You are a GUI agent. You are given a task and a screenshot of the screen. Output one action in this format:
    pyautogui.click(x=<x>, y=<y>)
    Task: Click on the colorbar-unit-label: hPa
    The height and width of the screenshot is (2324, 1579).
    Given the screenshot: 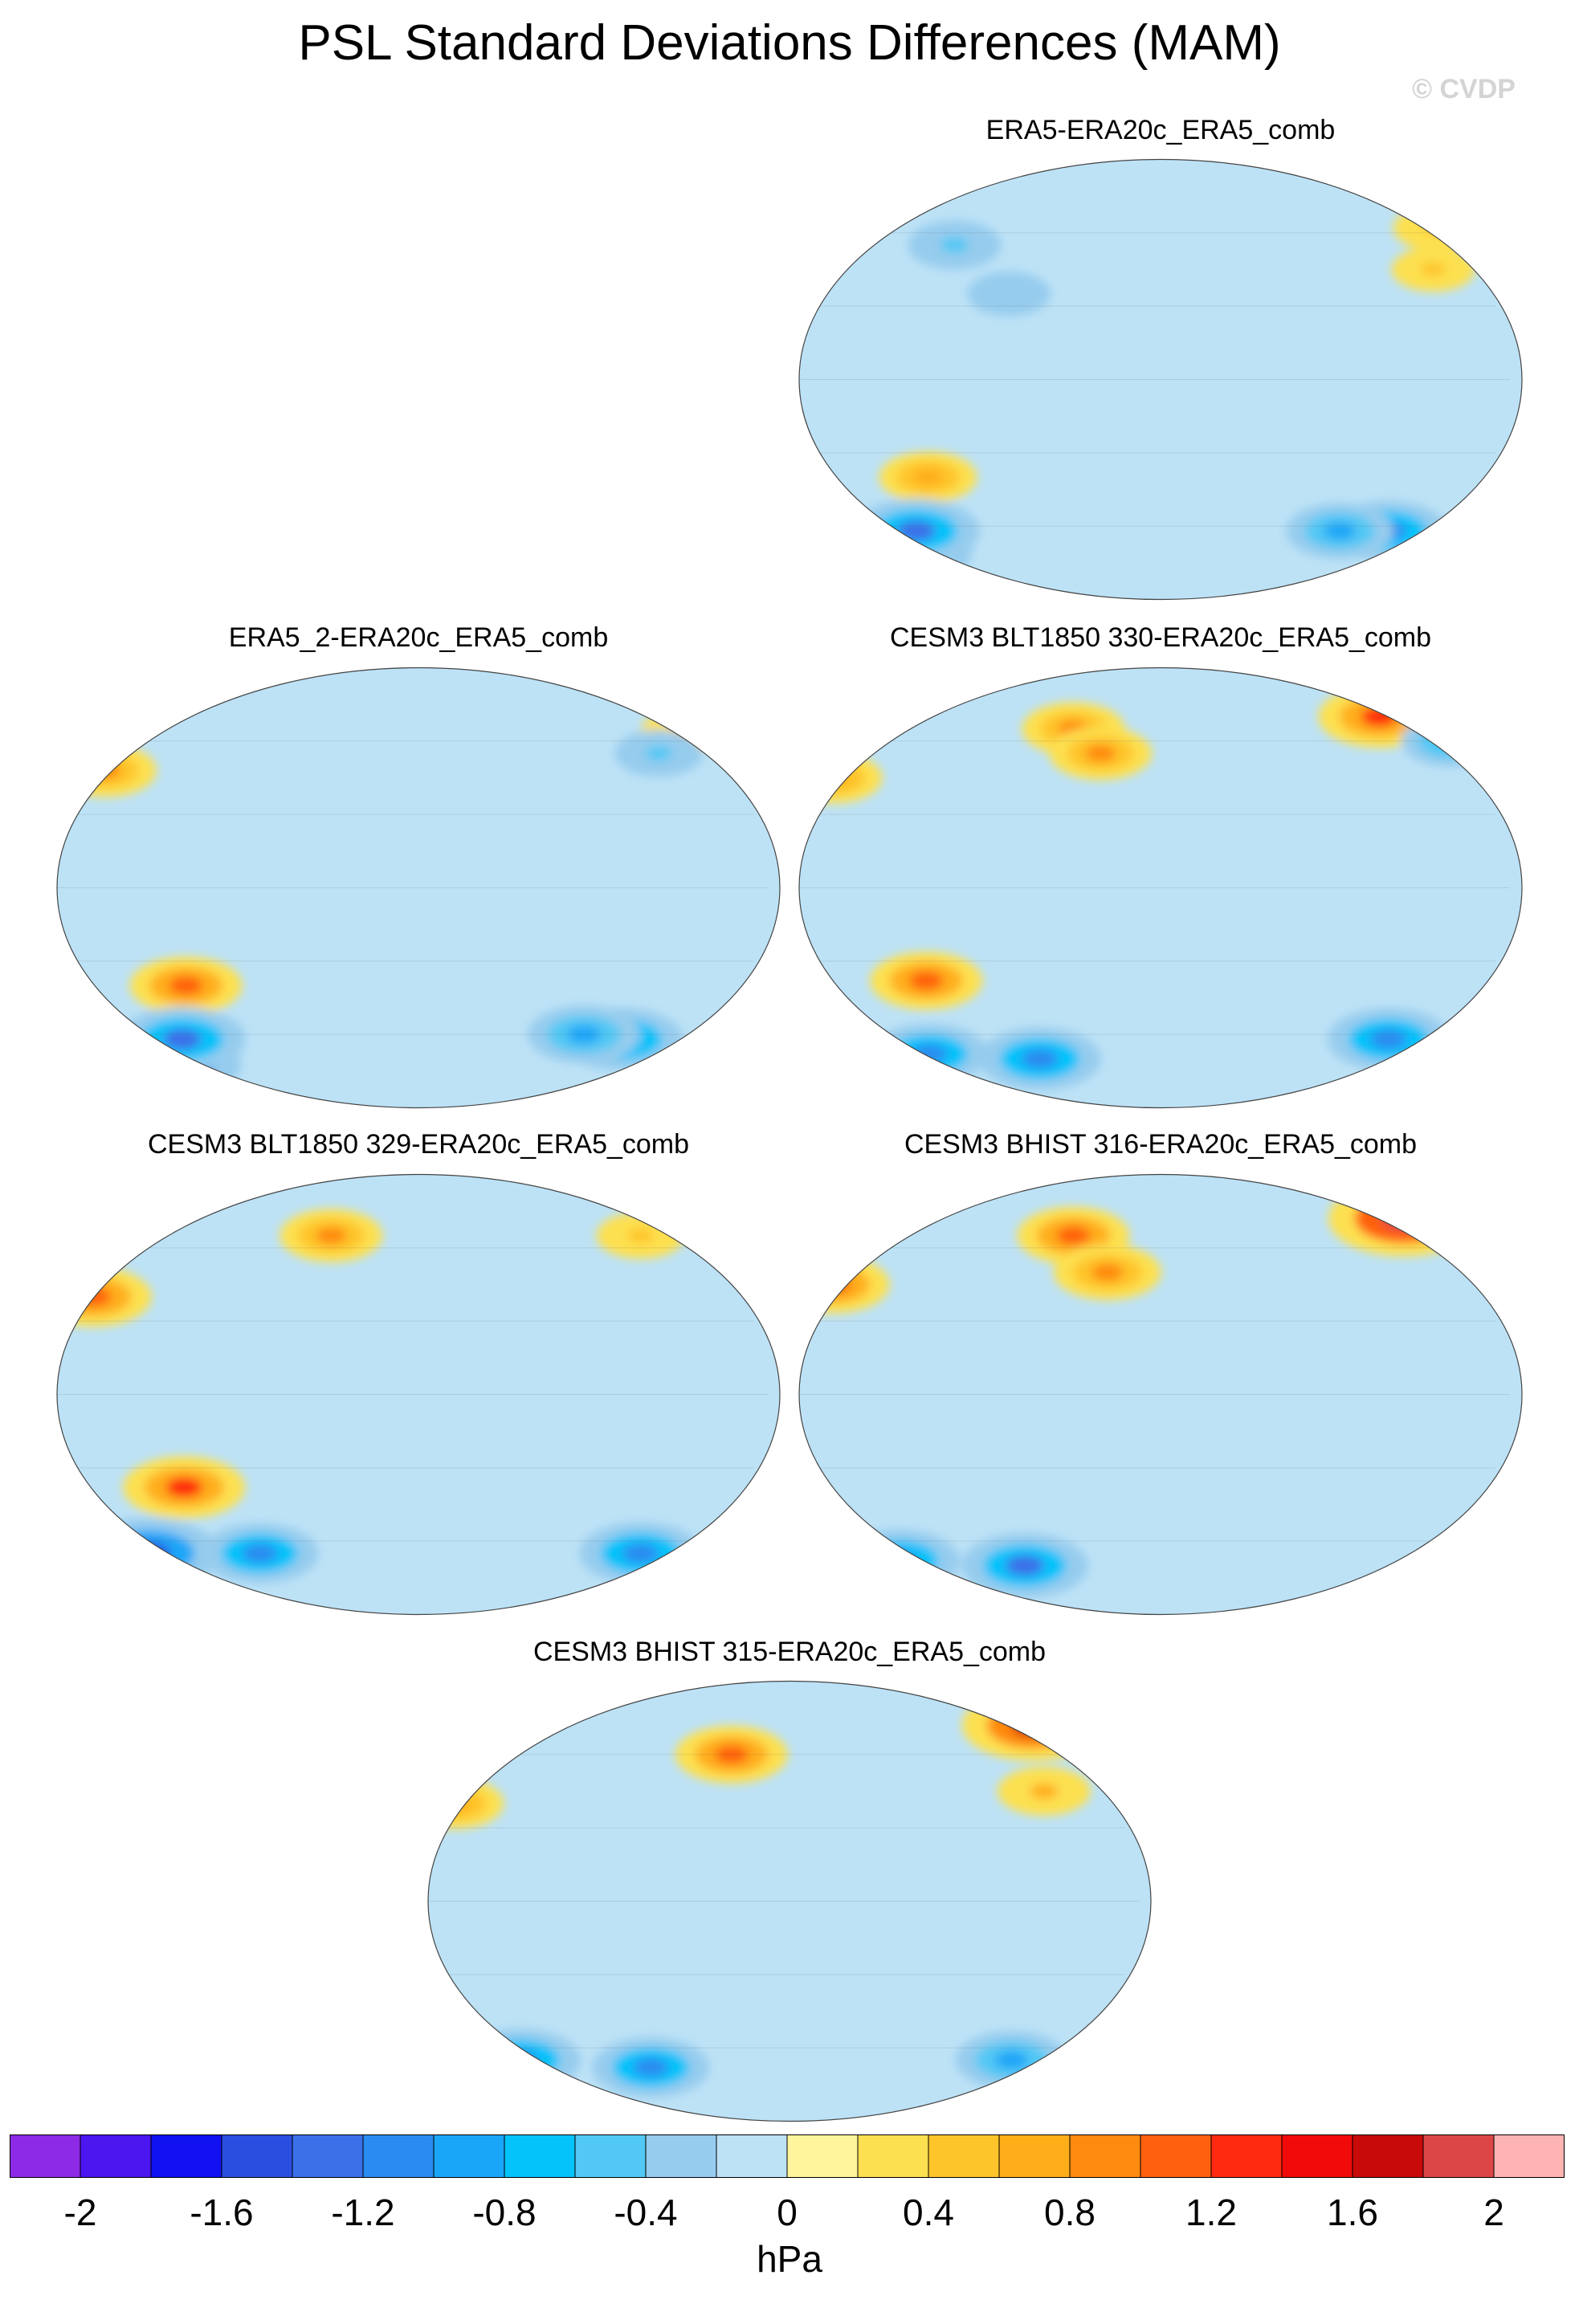 What is the action you would take?
    pyautogui.click(x=789, y=2259)
    